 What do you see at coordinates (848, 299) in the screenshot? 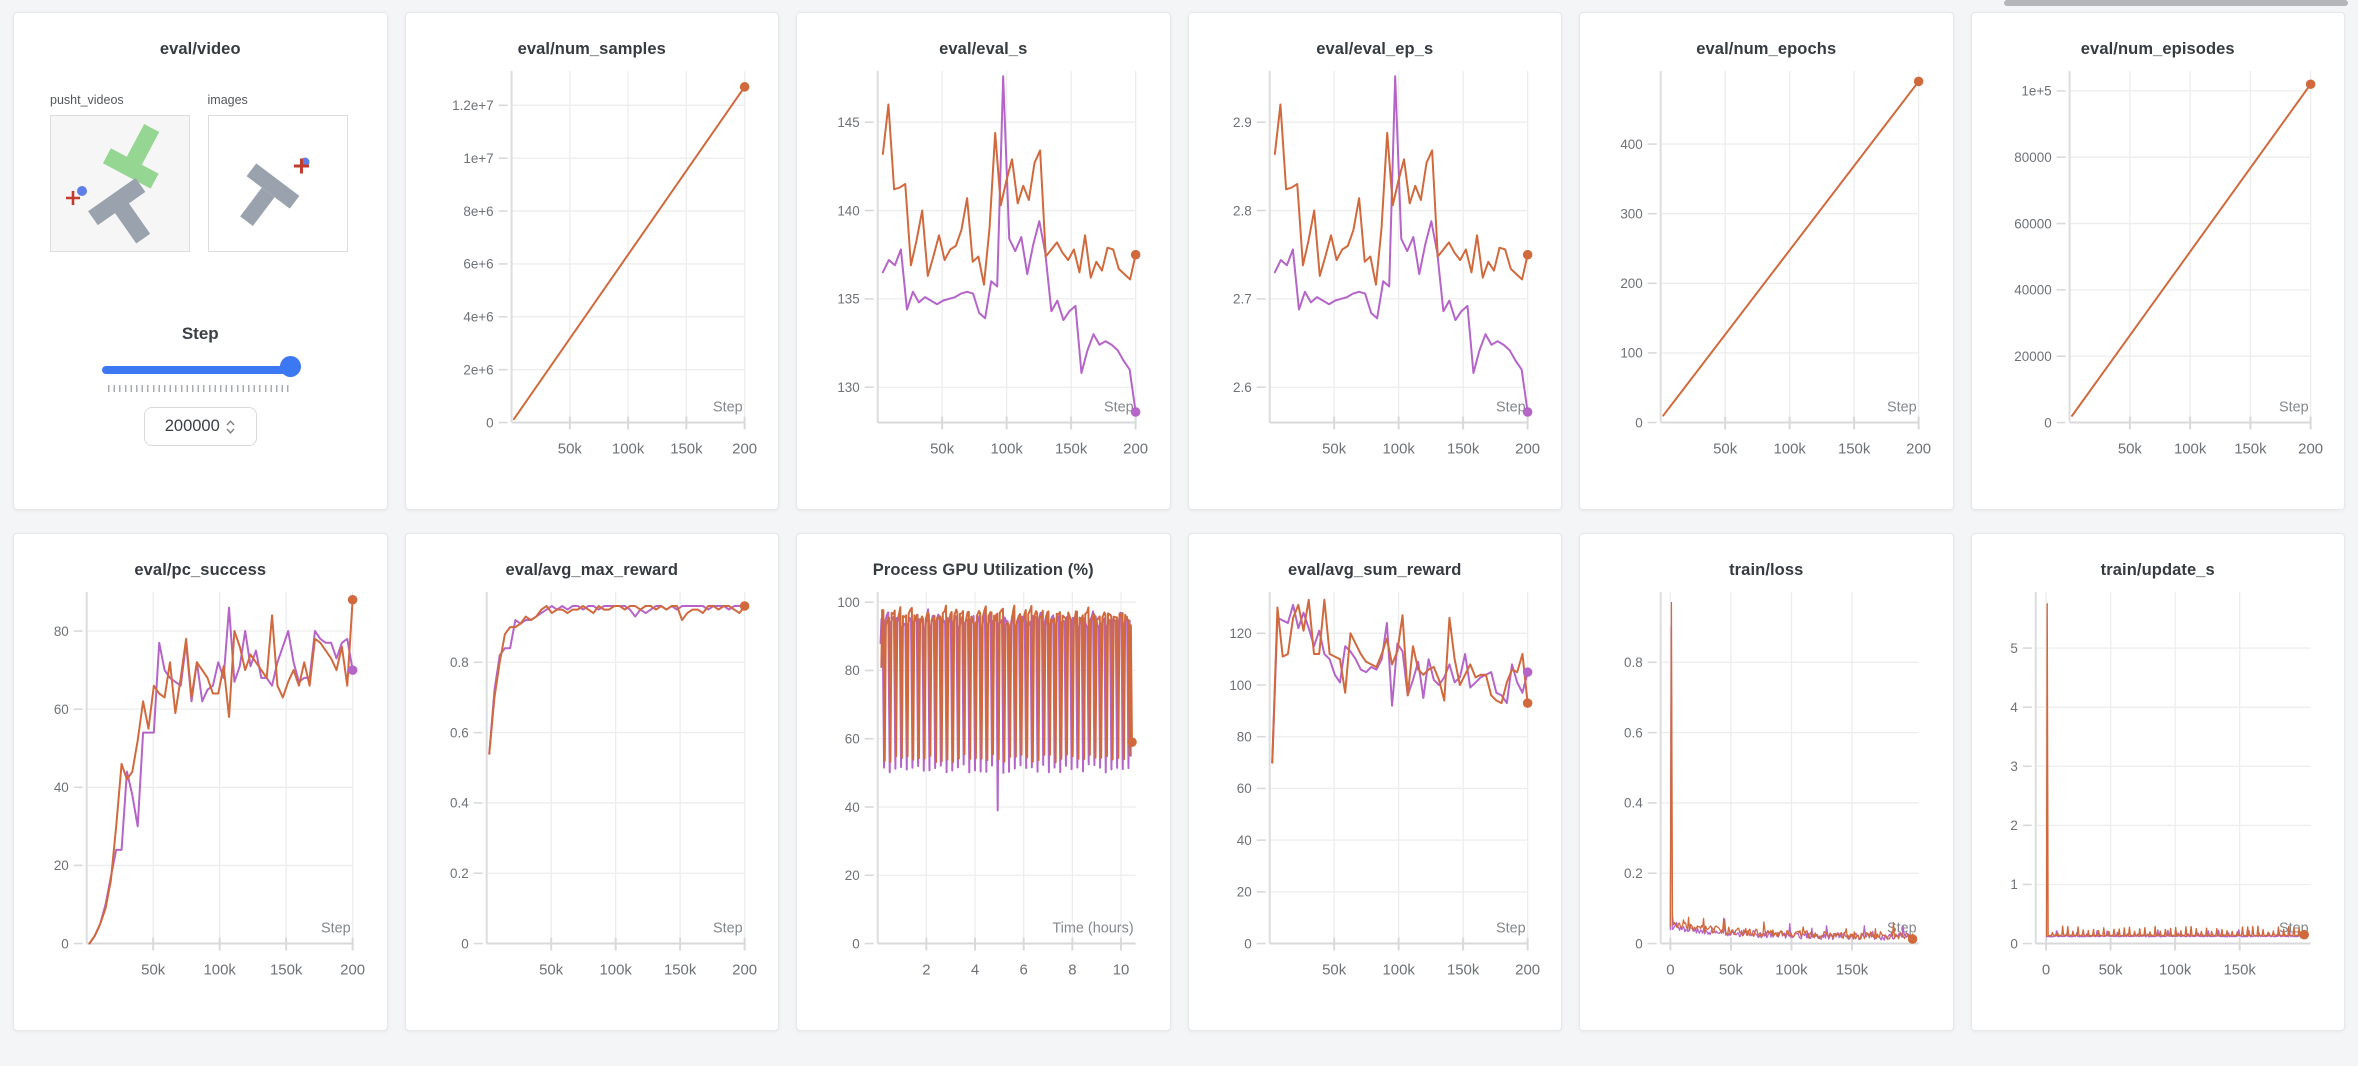
I see `svg-text: 135` at bounding box center [848, 299].